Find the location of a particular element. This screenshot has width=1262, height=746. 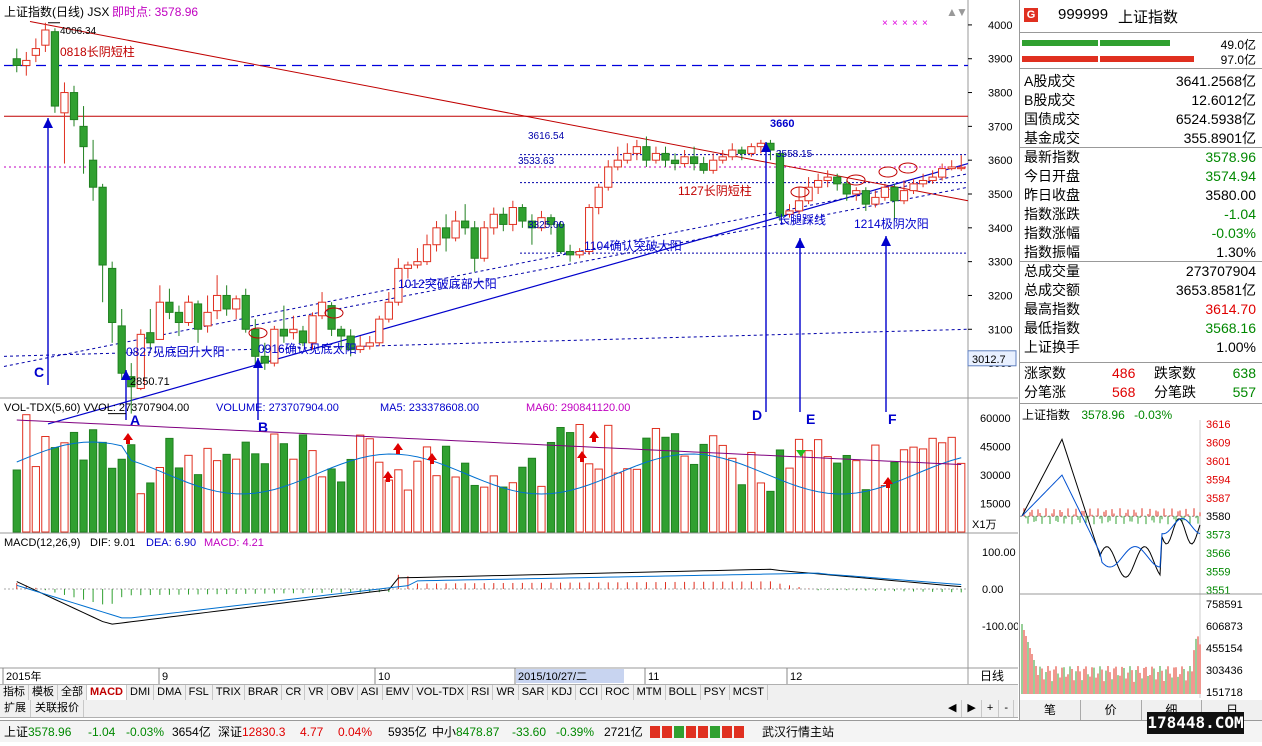

highlight-circle is located at coordinates (800, 192).